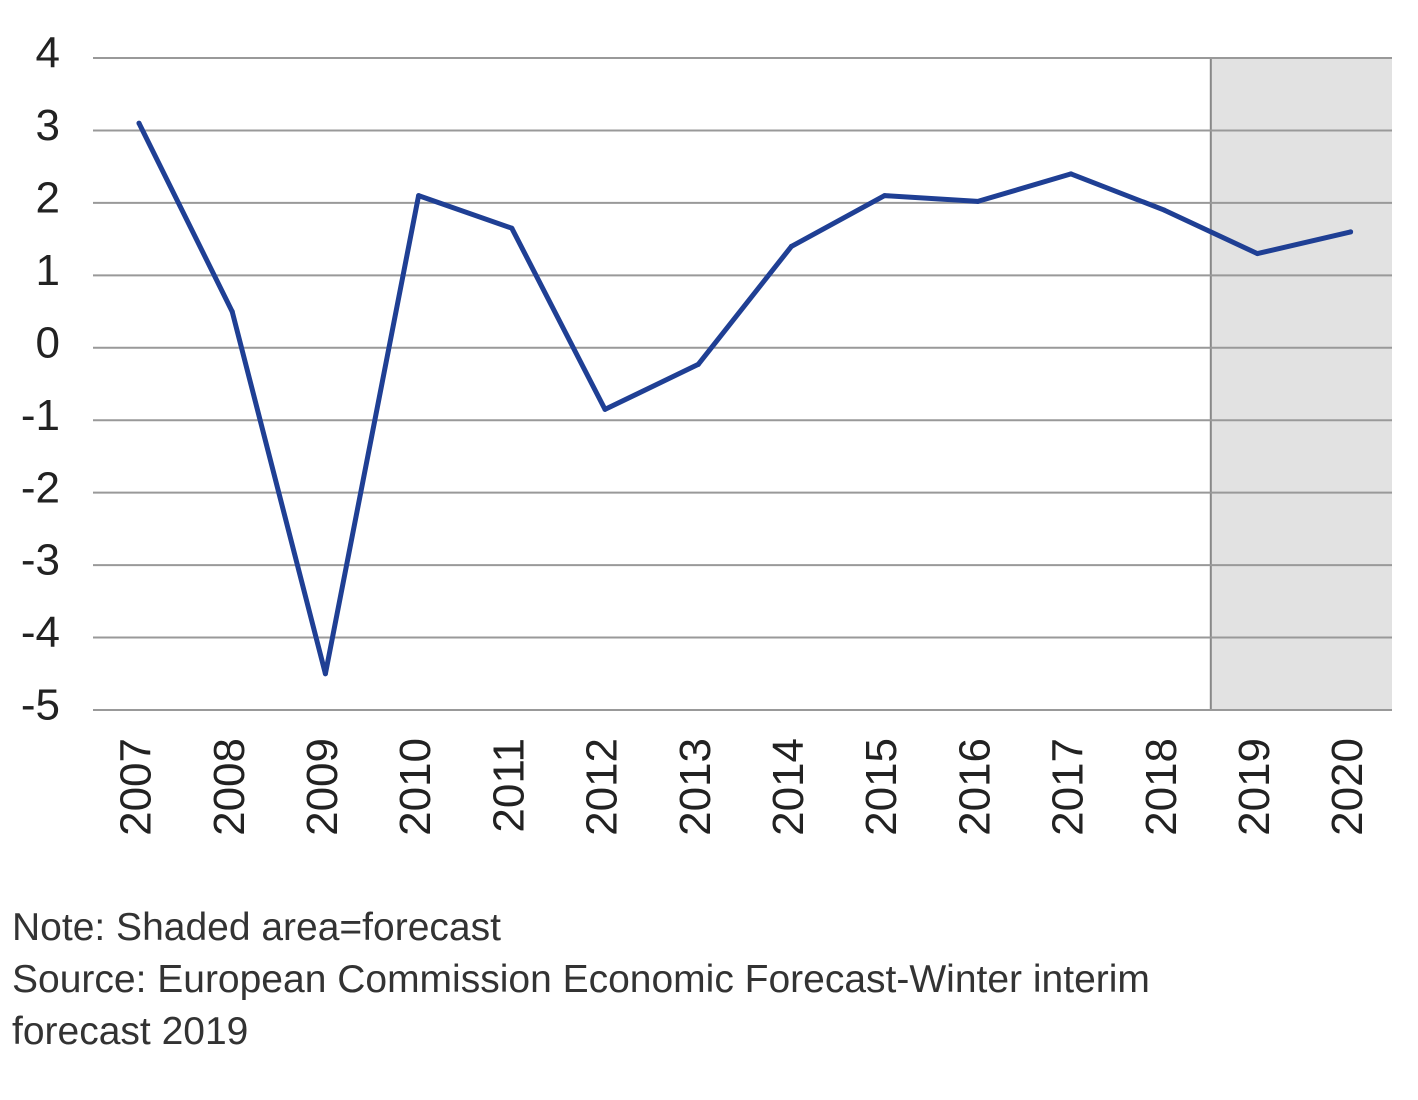 The height and width of the screenshot is (1100, 1418). I want to click on x-tick-label: 2014, so click(788, 787).